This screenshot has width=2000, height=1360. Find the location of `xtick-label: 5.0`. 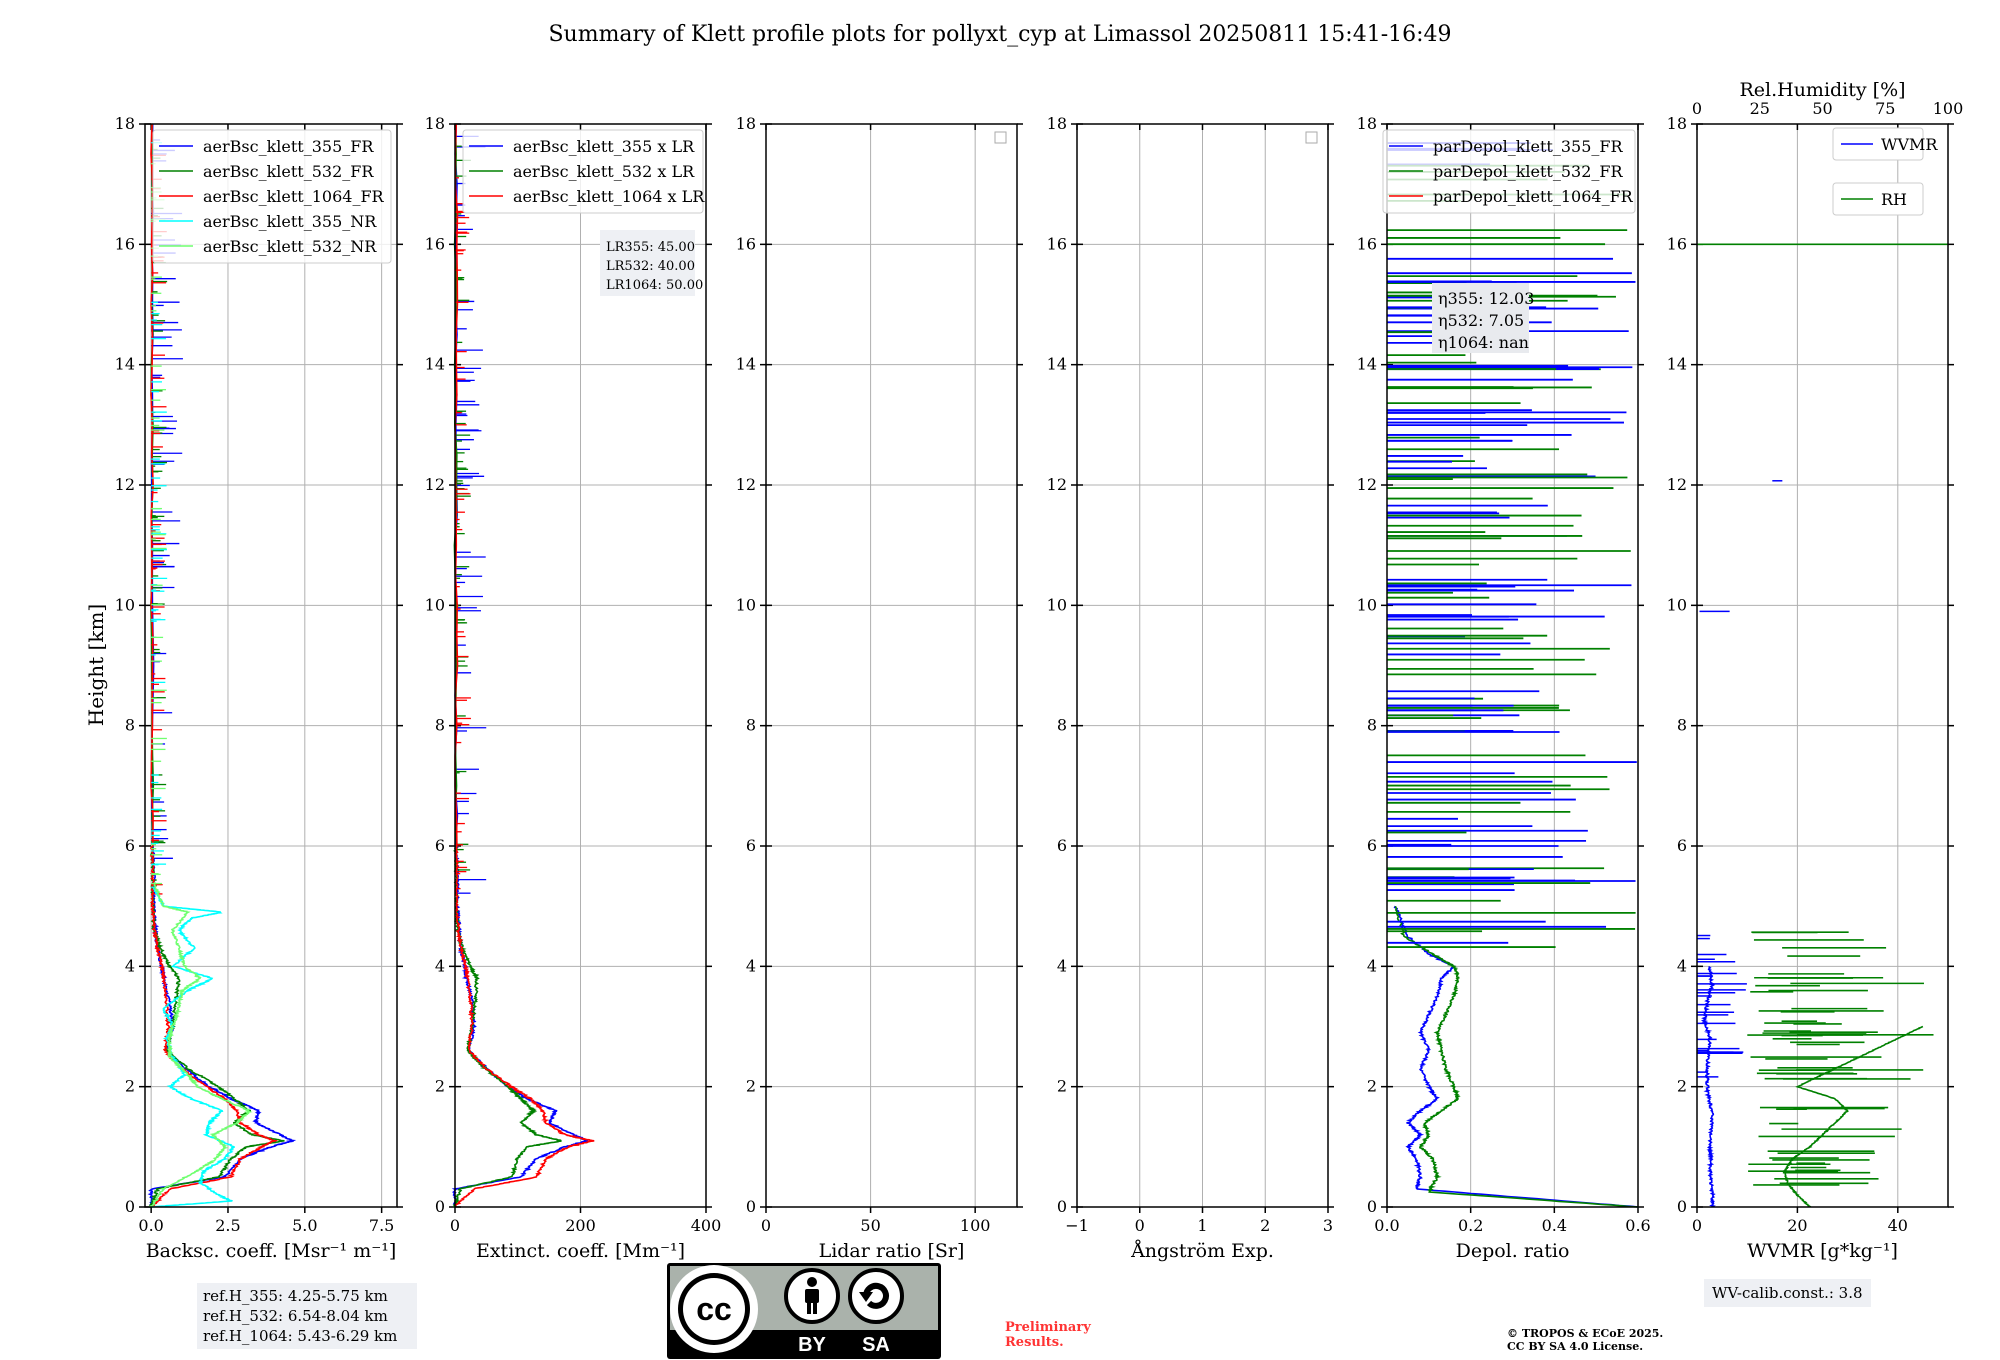

xtick-label: 5.0 is located at coordinates (304, 1225).